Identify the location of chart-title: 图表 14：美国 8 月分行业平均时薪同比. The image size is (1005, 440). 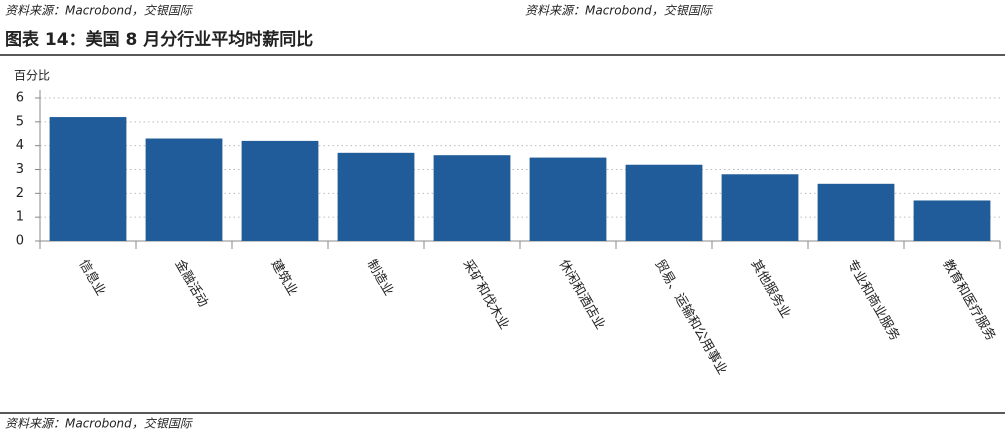
(159, 39).